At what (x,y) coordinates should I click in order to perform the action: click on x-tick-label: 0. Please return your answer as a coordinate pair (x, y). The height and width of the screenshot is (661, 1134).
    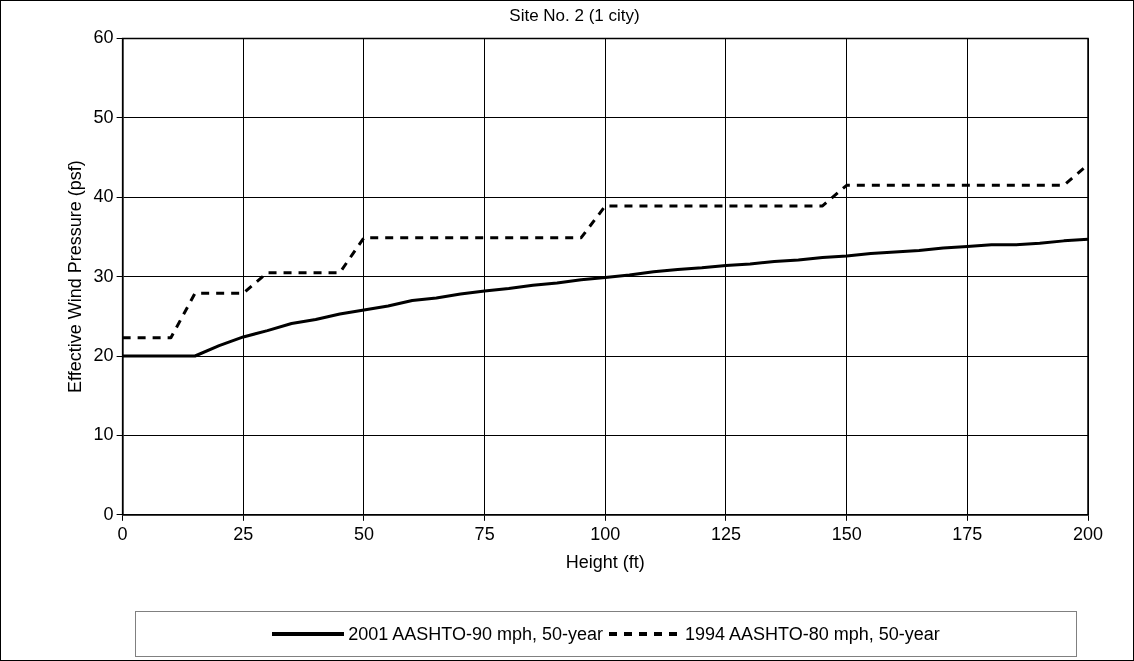
    Looking at the image, I should click on (122, 533).